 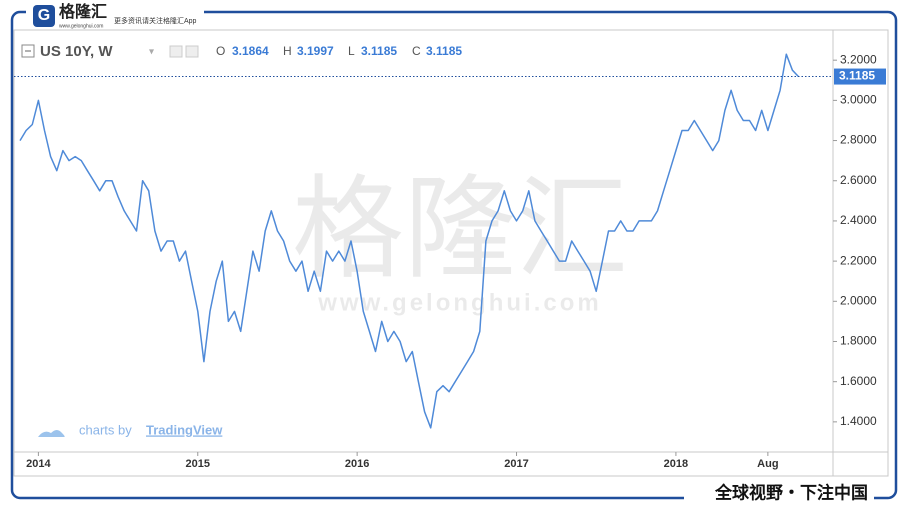 I want to click on y-tick-label: 2.6000, so click(x=858, y=180).